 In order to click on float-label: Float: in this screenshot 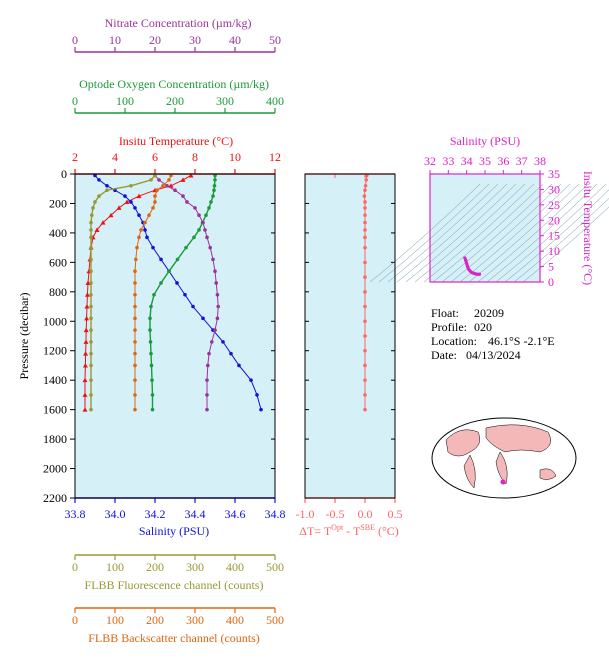, I will do `click(445, 313)`.